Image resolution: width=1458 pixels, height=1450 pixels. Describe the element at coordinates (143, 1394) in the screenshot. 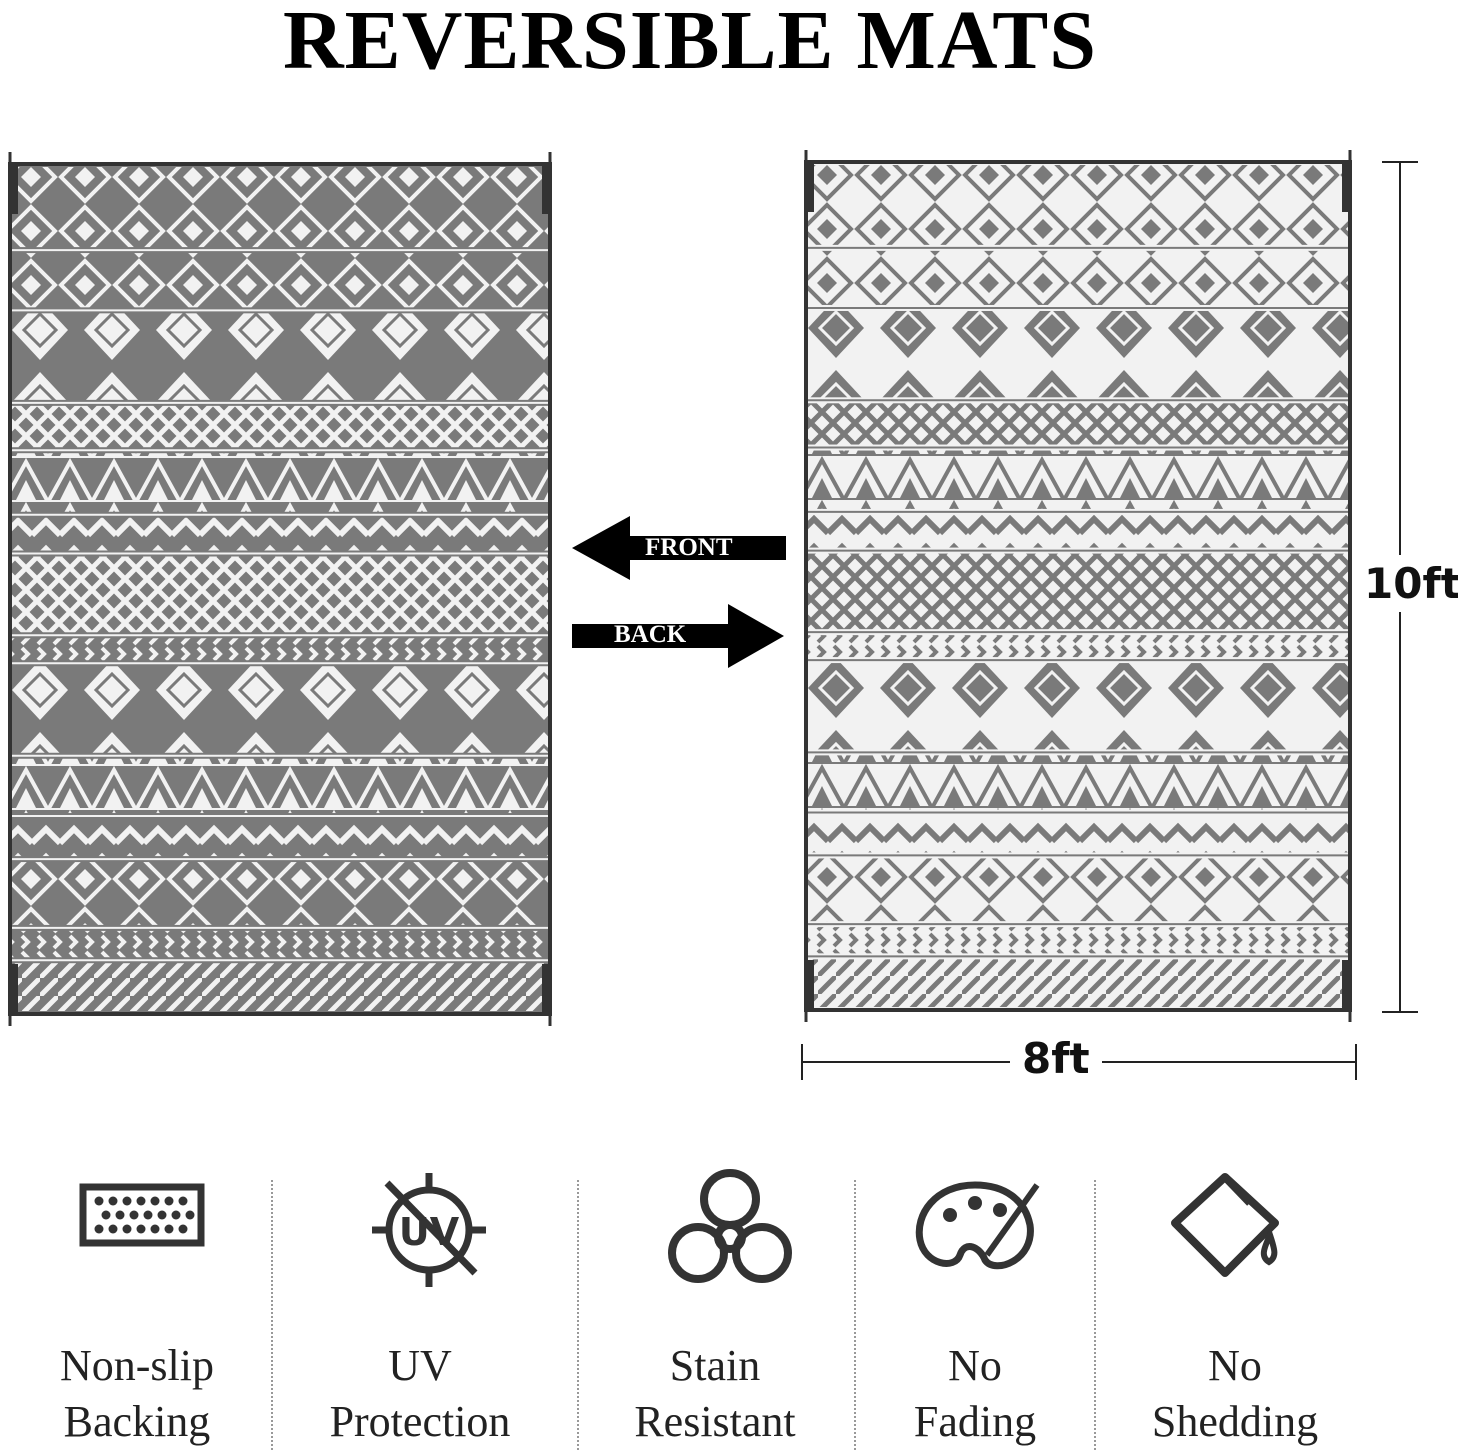

I see `feature-label: Non-slip Backing` at that location.